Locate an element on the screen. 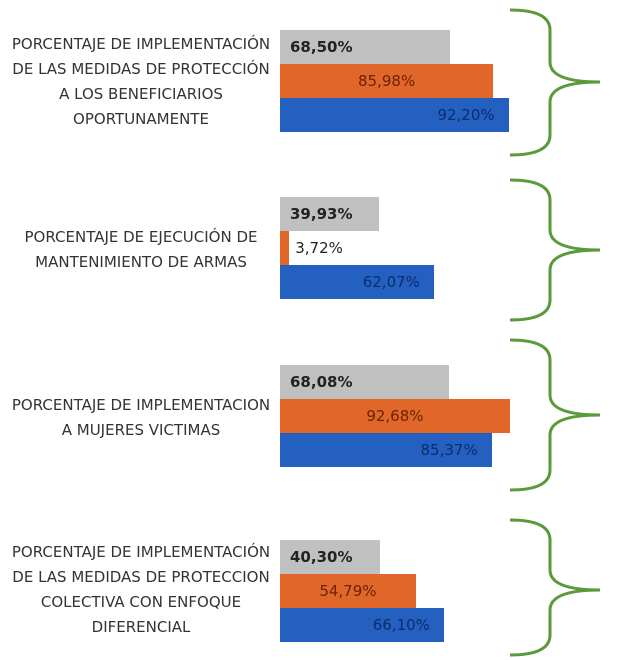  value-label: 92,20% is located at coordinates (466, 115).